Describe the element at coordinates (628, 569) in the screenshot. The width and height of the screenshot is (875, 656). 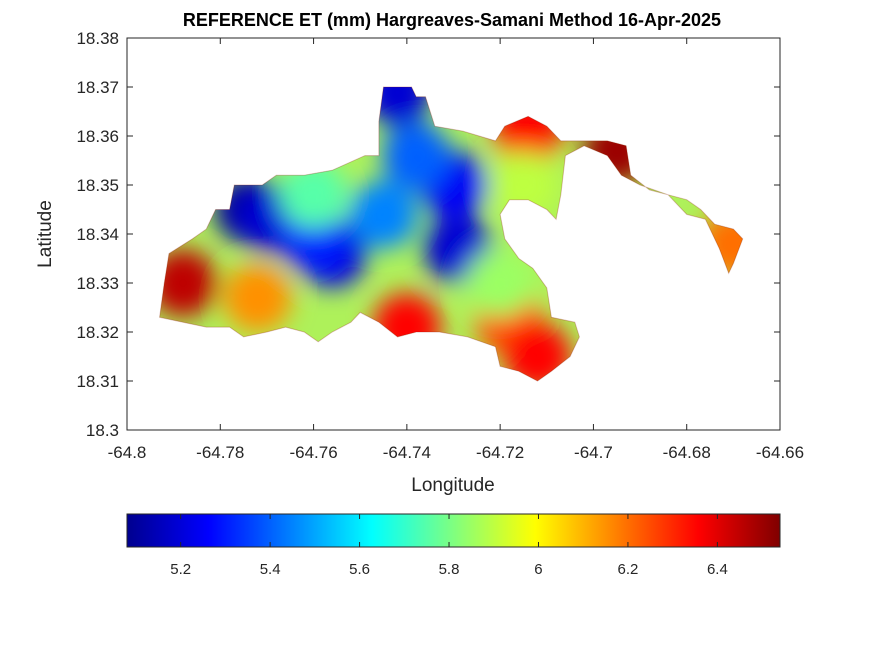
I see `colorbar-tick-label-5: 6.2` at that location.